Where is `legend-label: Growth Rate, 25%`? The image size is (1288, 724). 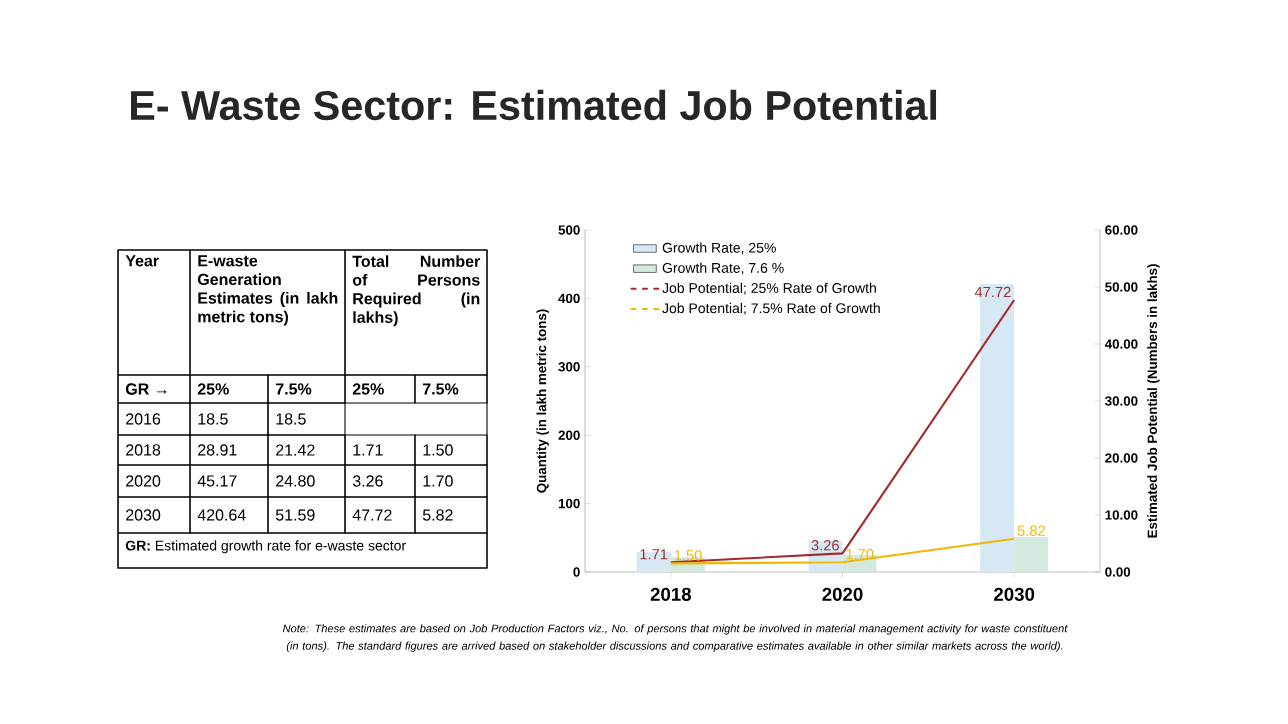 legend-label: Growth Rate, 25% is located at coordinates (719, 248).